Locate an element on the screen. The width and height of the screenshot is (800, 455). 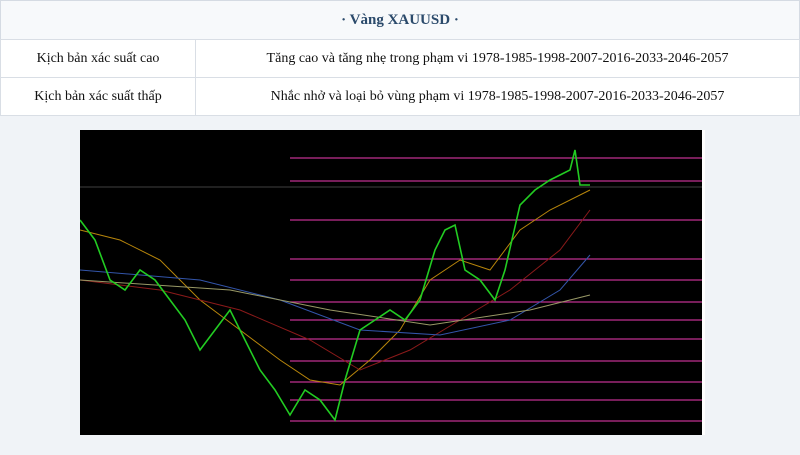
table-cell: Kịch bản xác suất cao is located at coordinates (98, 58).